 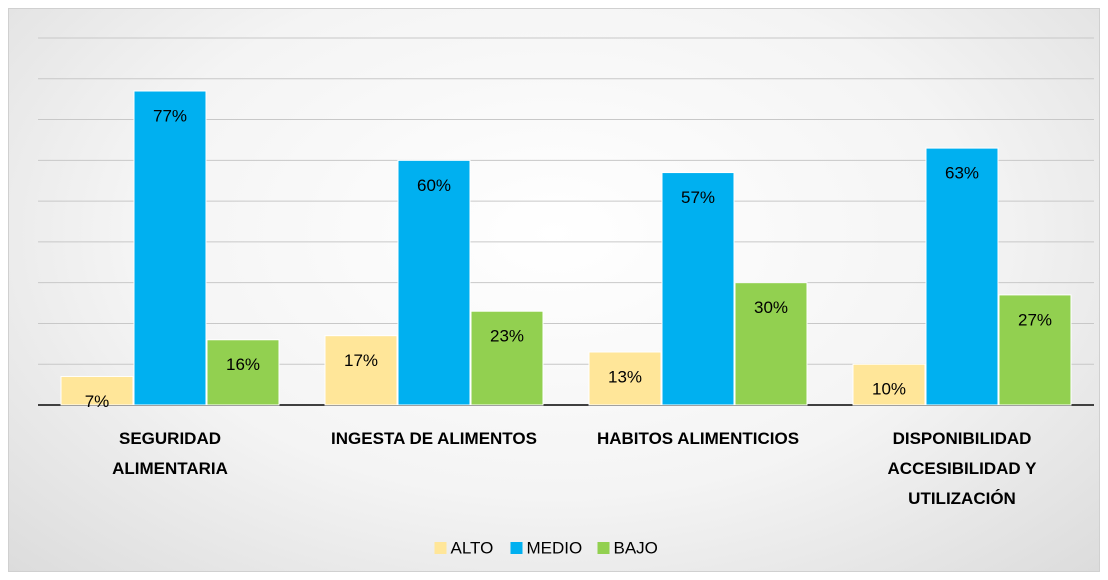 What do you see at coordinates (889, 389) in the screenshot?
I see `data-label: 10%` at bounding box center [889, 389].